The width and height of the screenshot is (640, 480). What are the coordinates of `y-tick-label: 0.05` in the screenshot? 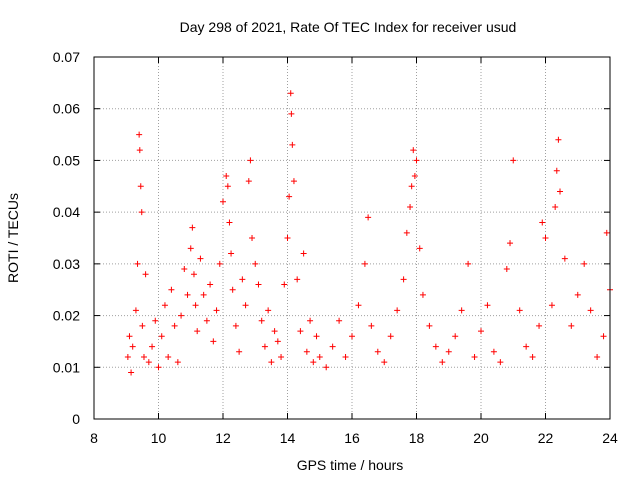 It's located at (66, 160).